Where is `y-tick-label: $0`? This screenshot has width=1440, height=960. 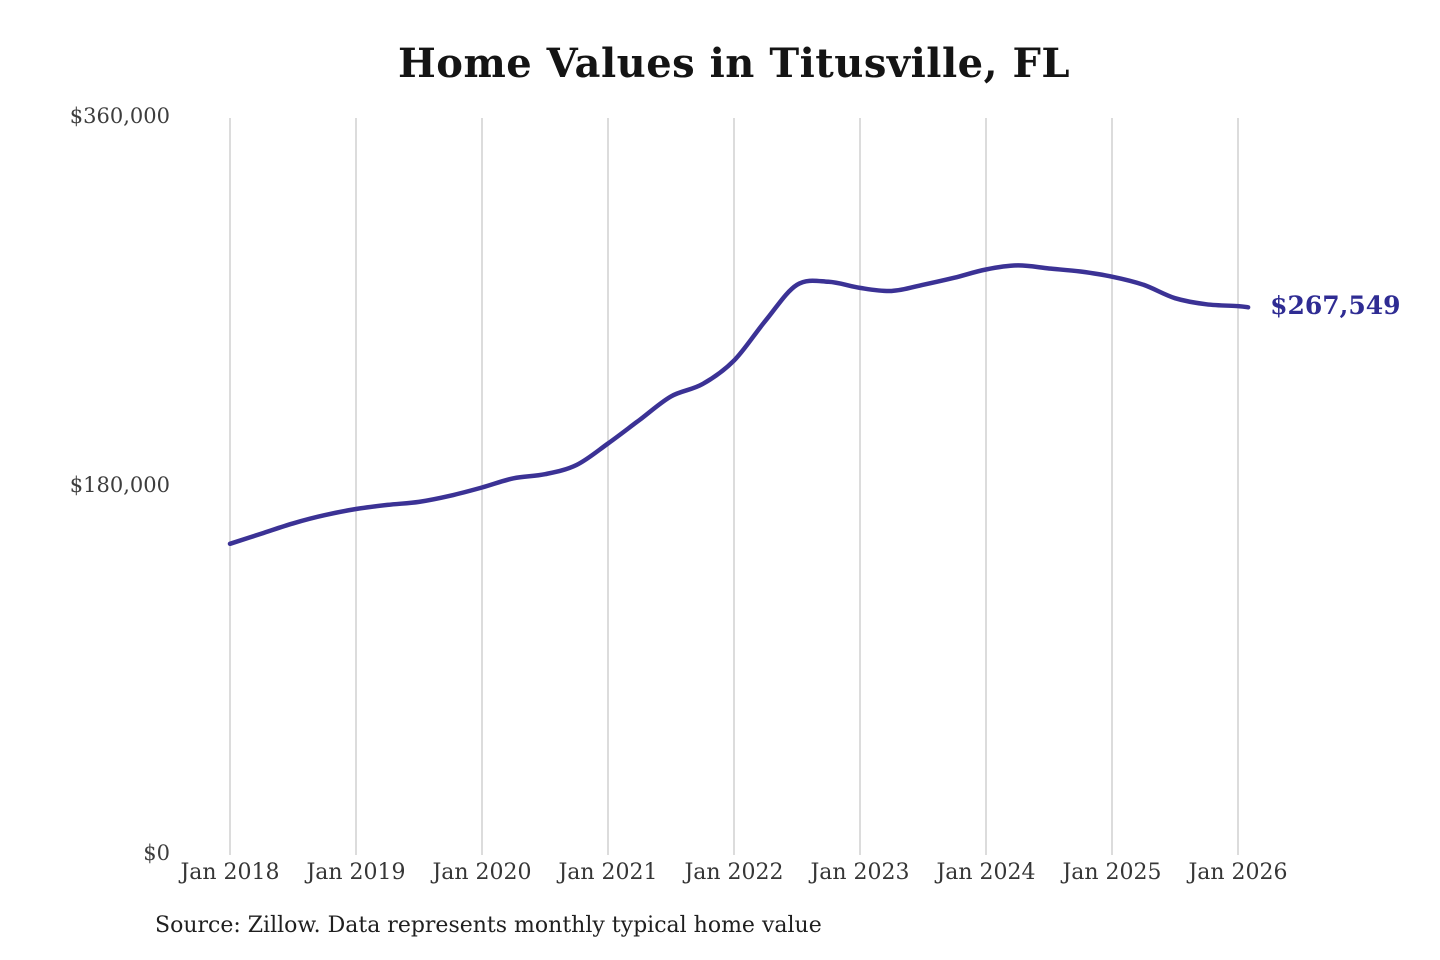
y-tick-label: $0 is located at coordinates (156, 853).